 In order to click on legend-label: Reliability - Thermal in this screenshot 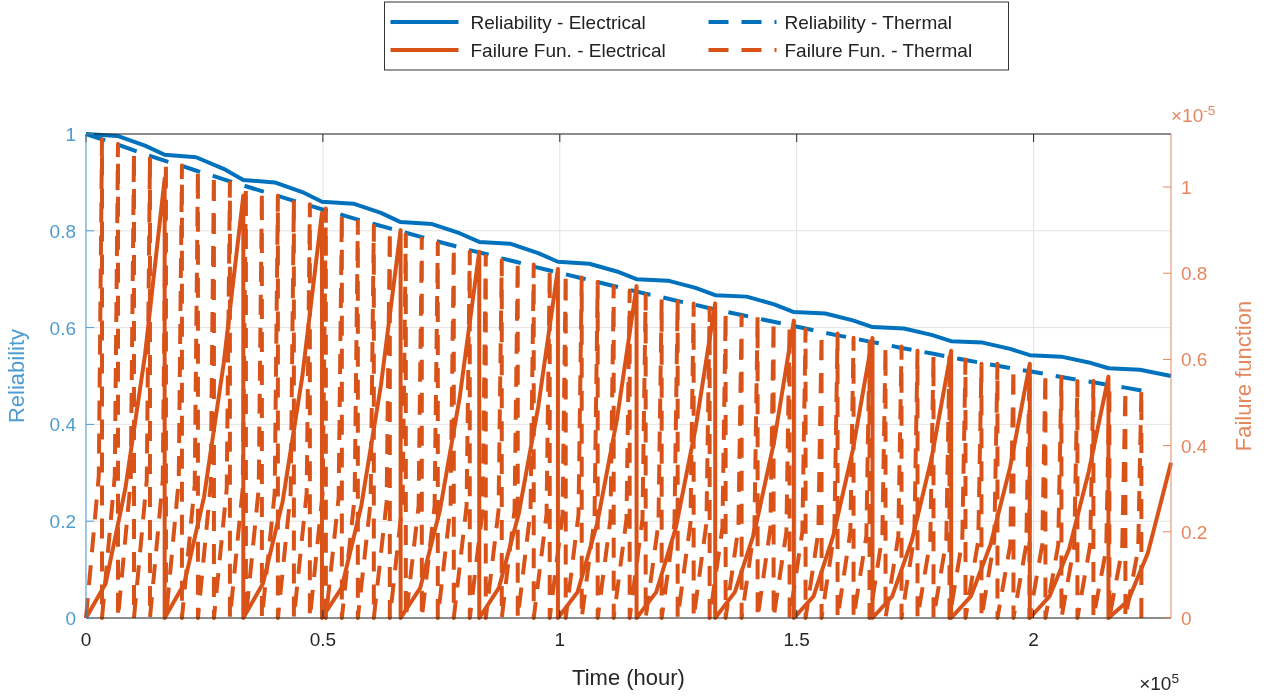, I will do `click(868, 22)`.